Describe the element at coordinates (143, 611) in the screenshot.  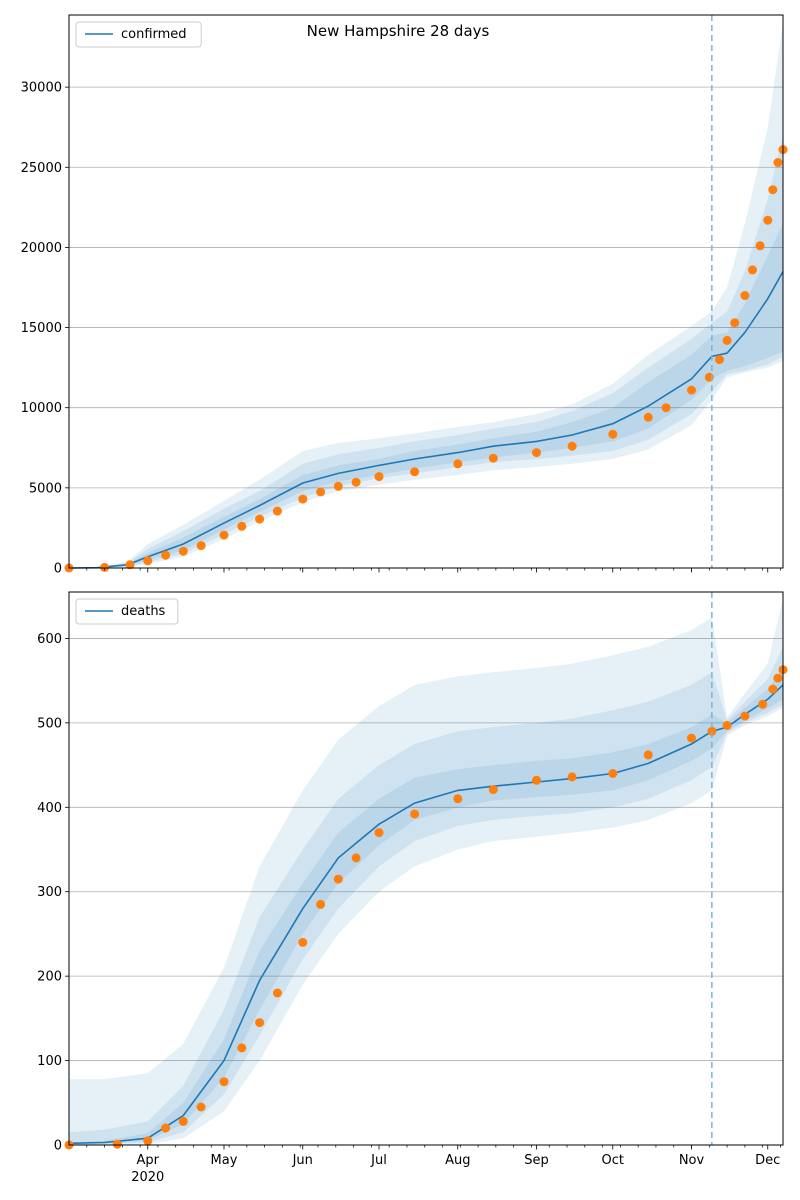
I see `legend-label: deaths` at that location.